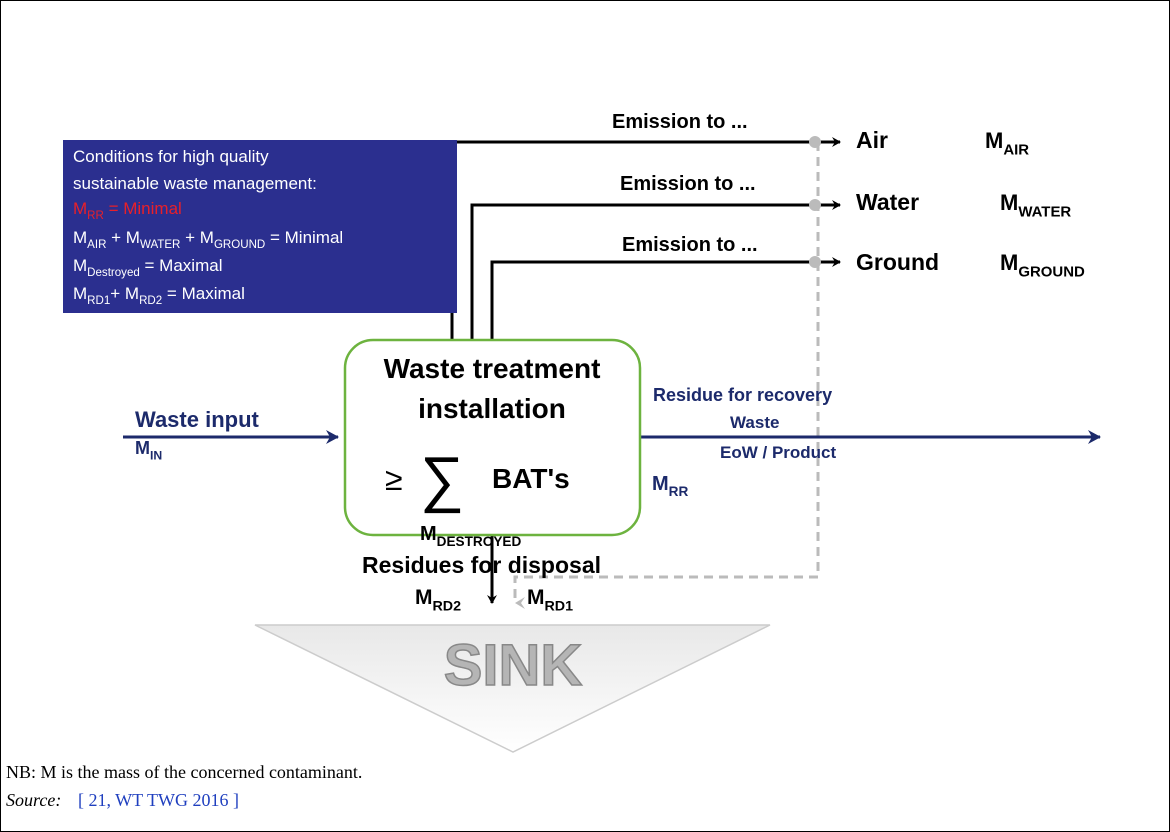 The width and height of the screenshot is (1170, 832). What do you see at coordinates (33, 800) in the screenshot?
I see `source-label: Source:` at bounding box center [33, 800].